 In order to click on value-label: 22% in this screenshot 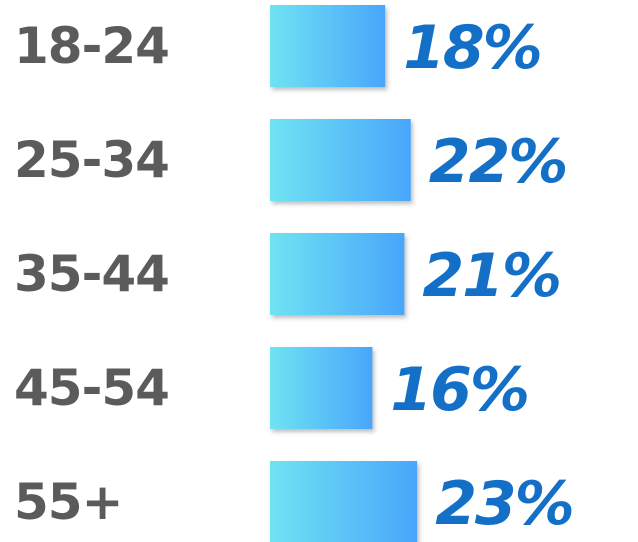, I will do `click(498, 162)`.